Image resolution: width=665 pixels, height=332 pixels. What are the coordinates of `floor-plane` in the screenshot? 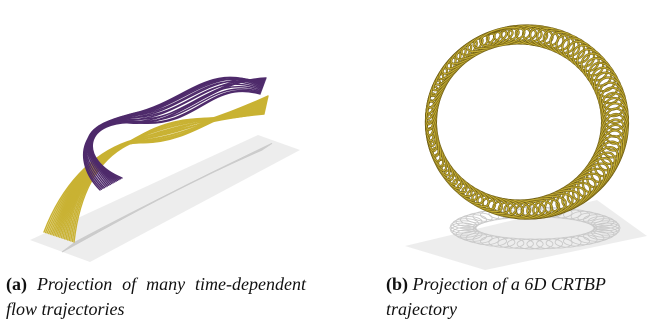 It's located at (526, 235).